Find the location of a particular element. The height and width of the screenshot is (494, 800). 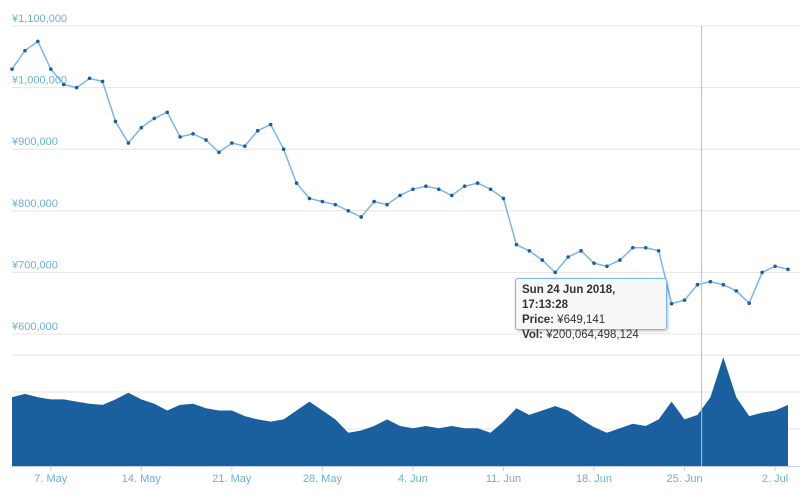

date-tick-label: 18. Jun is located at coordinates (594, 479).